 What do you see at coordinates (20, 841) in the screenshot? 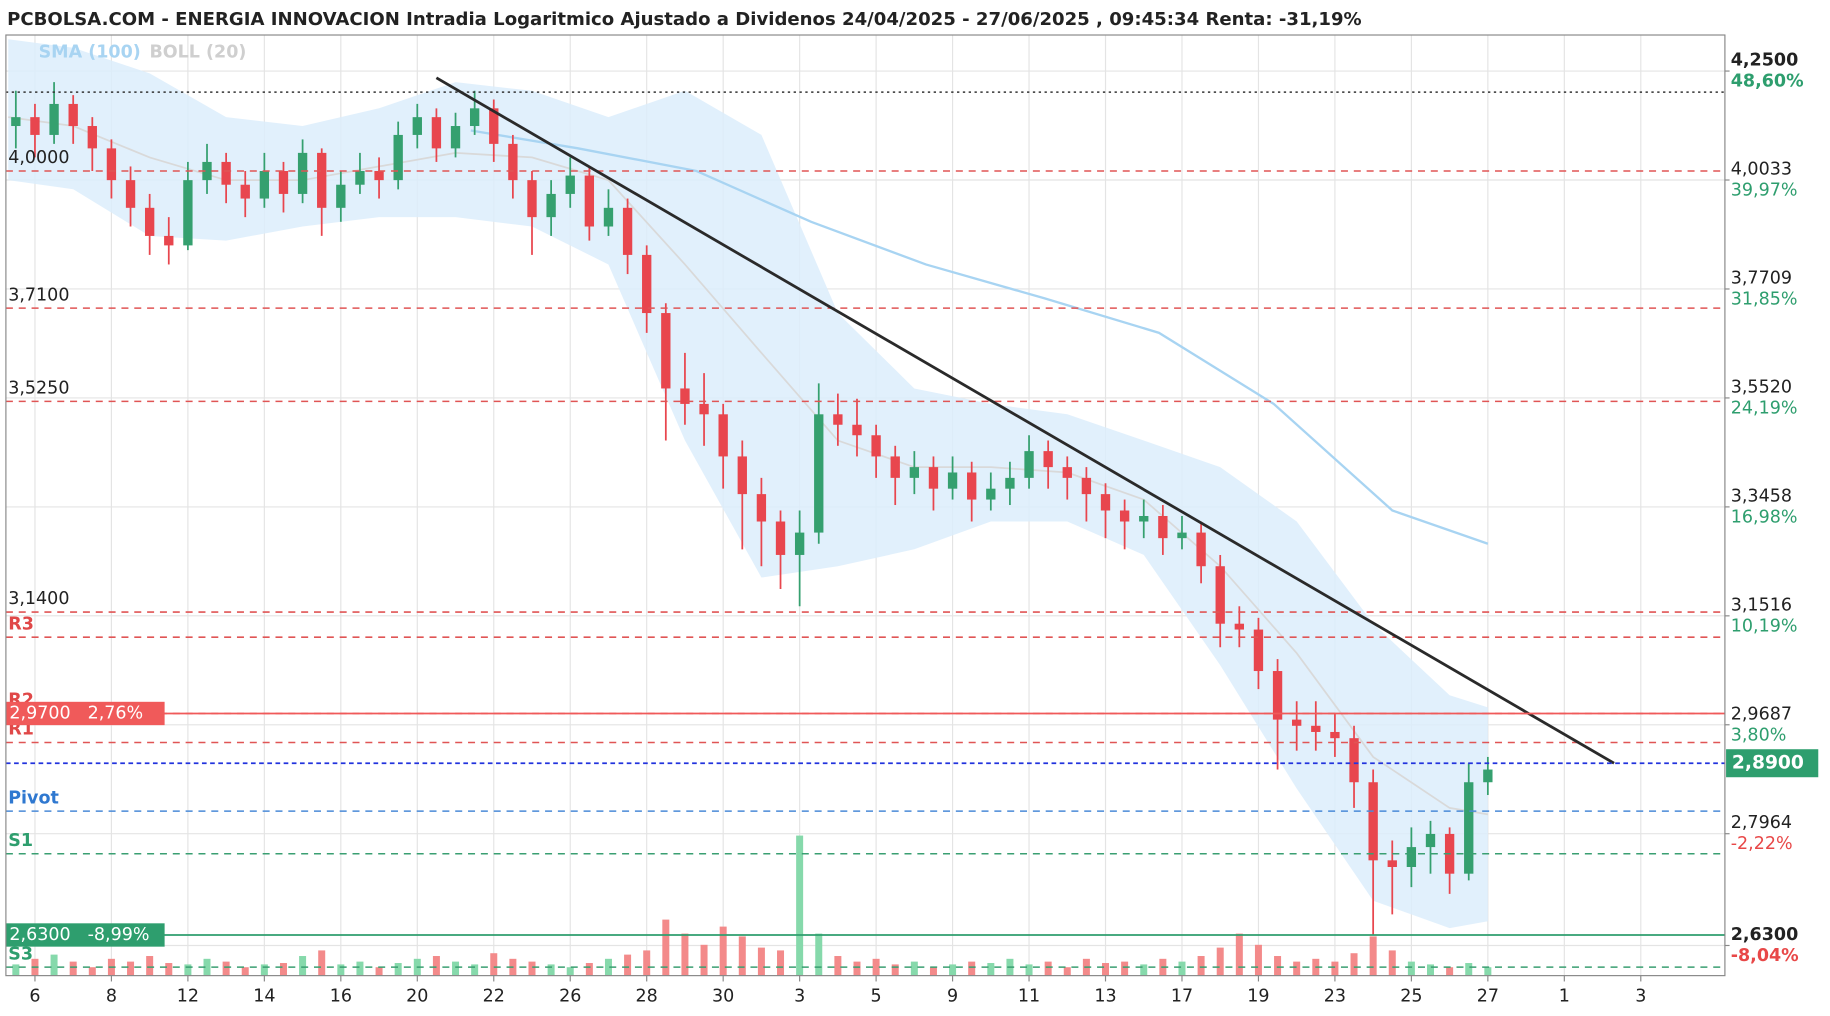
I see `level-label: S1` at bounding box center [20, 841].